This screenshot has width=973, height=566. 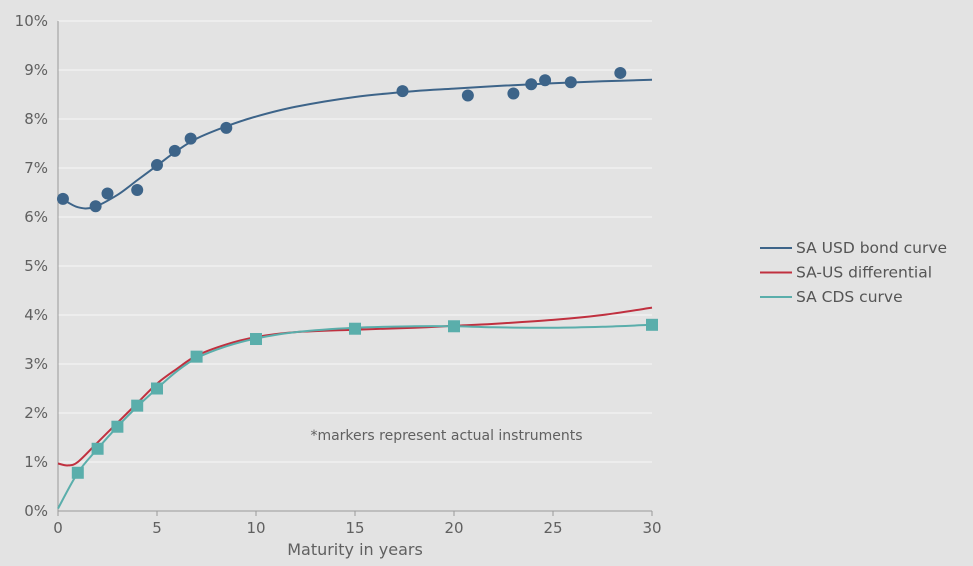 What do you see at coordinates (58, 528) in the screenshot?
I see `x-tick-label: 0` at bounding box center [58, 528].